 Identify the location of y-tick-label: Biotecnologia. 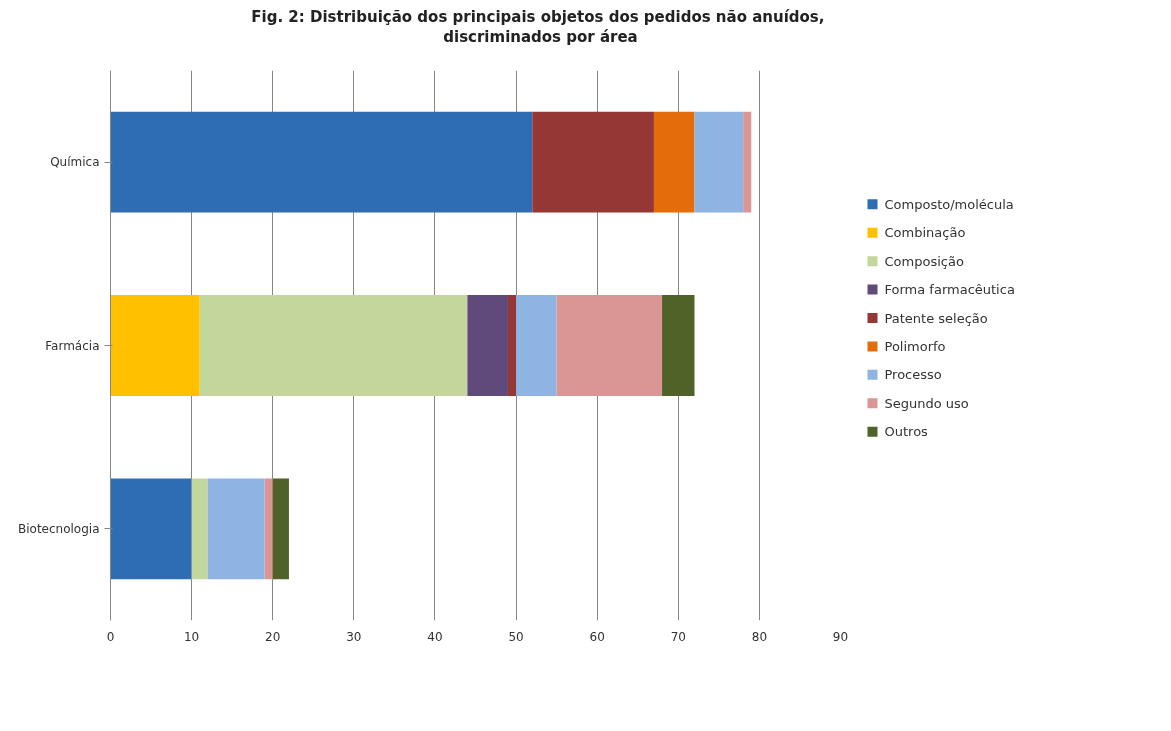
(58, 528).